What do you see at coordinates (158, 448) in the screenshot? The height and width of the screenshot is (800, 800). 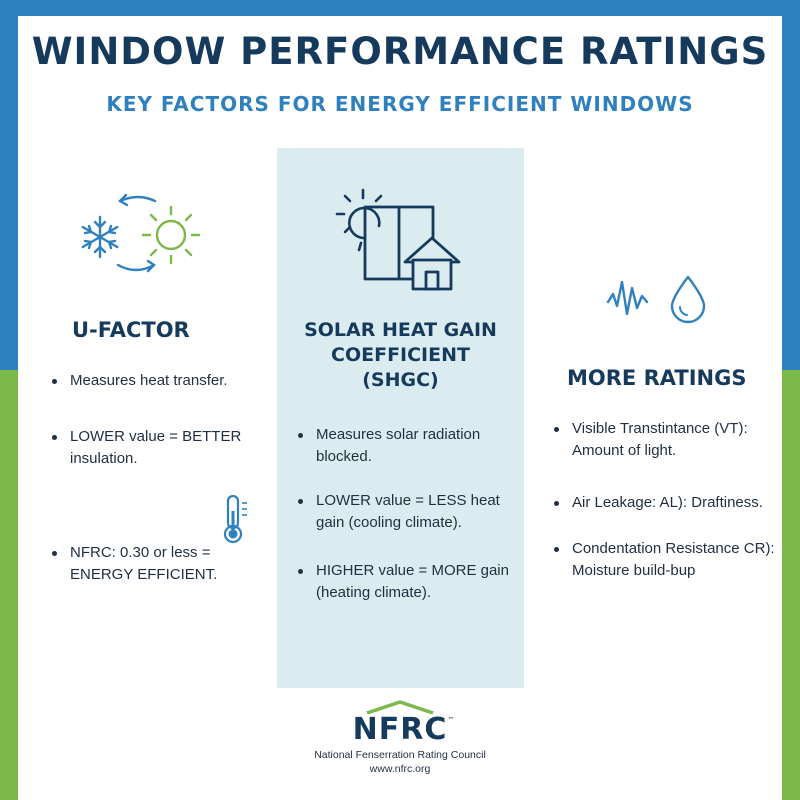 I see `list-item: LOWER value = BETTER insulation.` at bounding box center [158, 448].